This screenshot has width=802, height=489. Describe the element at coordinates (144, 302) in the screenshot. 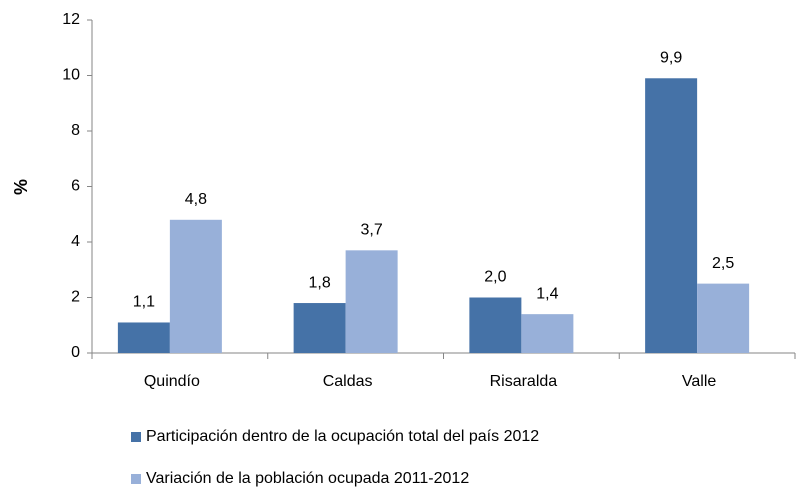

I see `value-label: 1,1` at that location.